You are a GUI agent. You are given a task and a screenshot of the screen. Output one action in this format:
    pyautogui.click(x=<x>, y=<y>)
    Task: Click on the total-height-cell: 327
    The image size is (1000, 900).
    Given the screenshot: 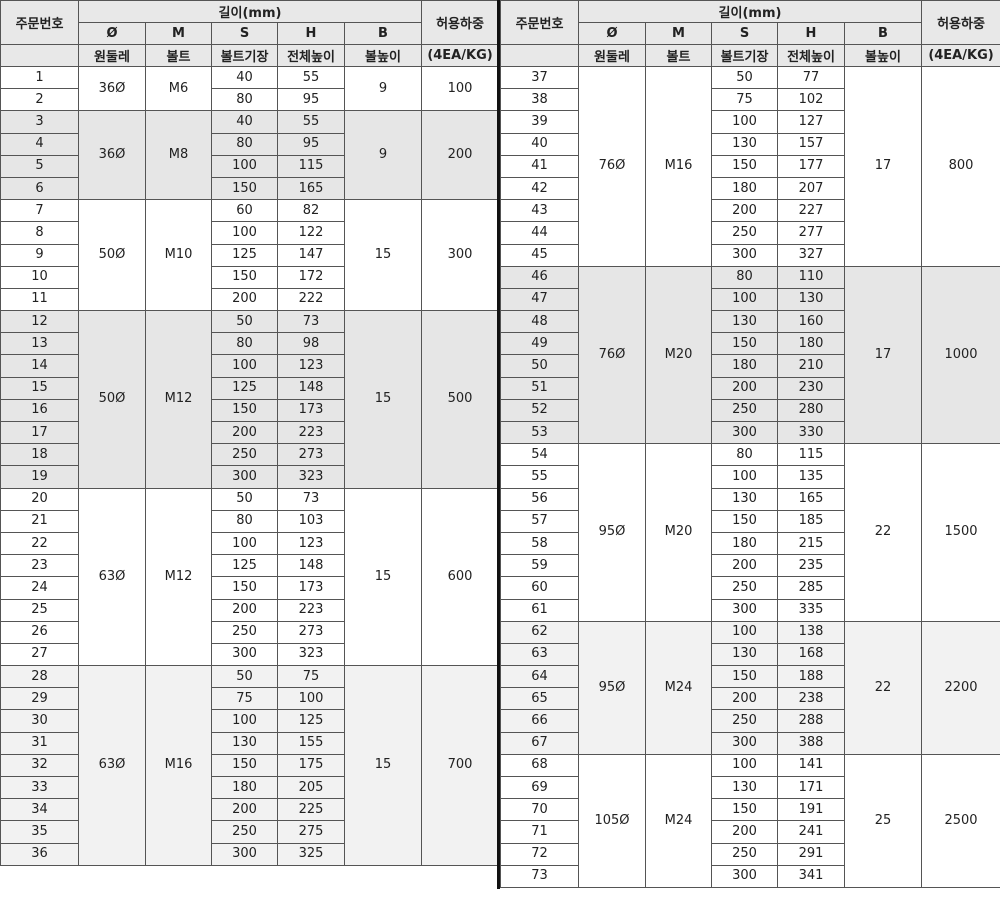 What is the action you would take?
    pyautogui.click(x=811, y=255)
    